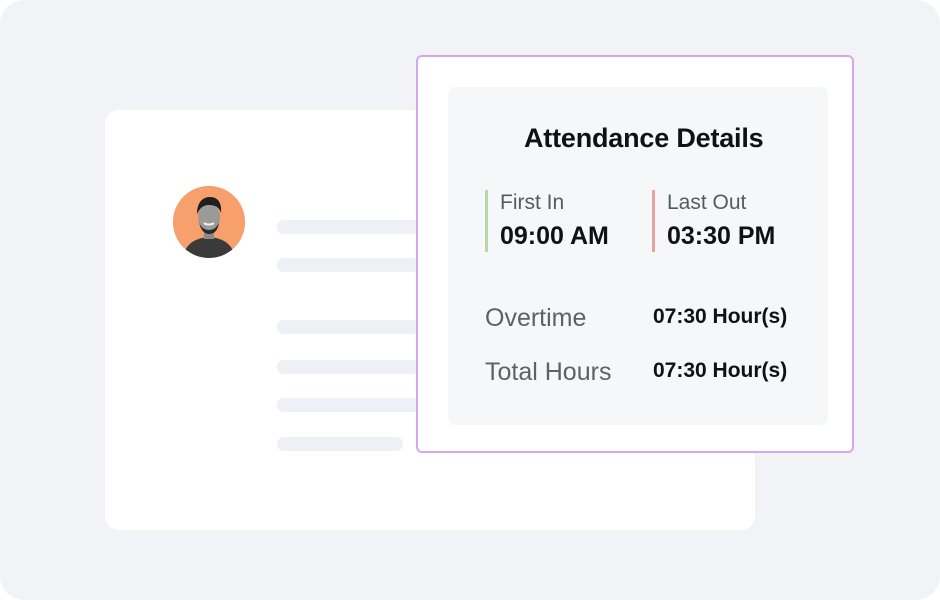  I want to click on first-in-block: First In 09:00 AM, so click(547, 221).